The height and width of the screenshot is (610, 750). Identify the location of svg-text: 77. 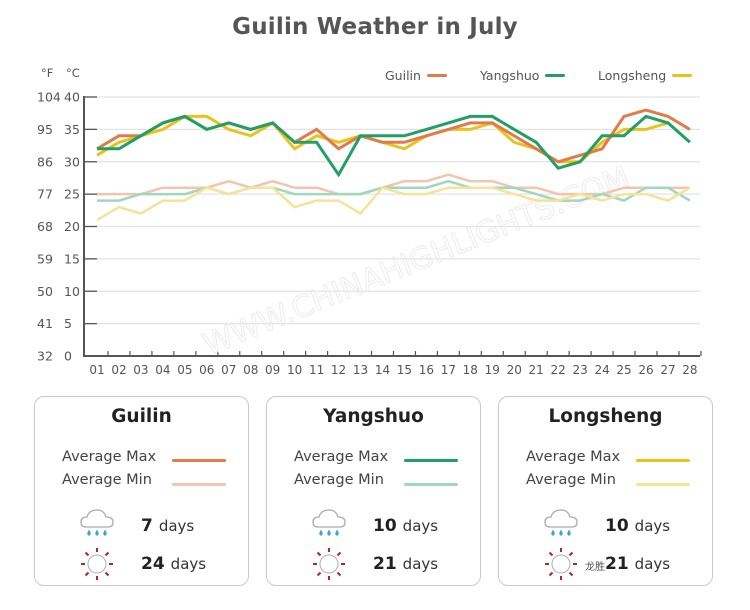
(45, 194).